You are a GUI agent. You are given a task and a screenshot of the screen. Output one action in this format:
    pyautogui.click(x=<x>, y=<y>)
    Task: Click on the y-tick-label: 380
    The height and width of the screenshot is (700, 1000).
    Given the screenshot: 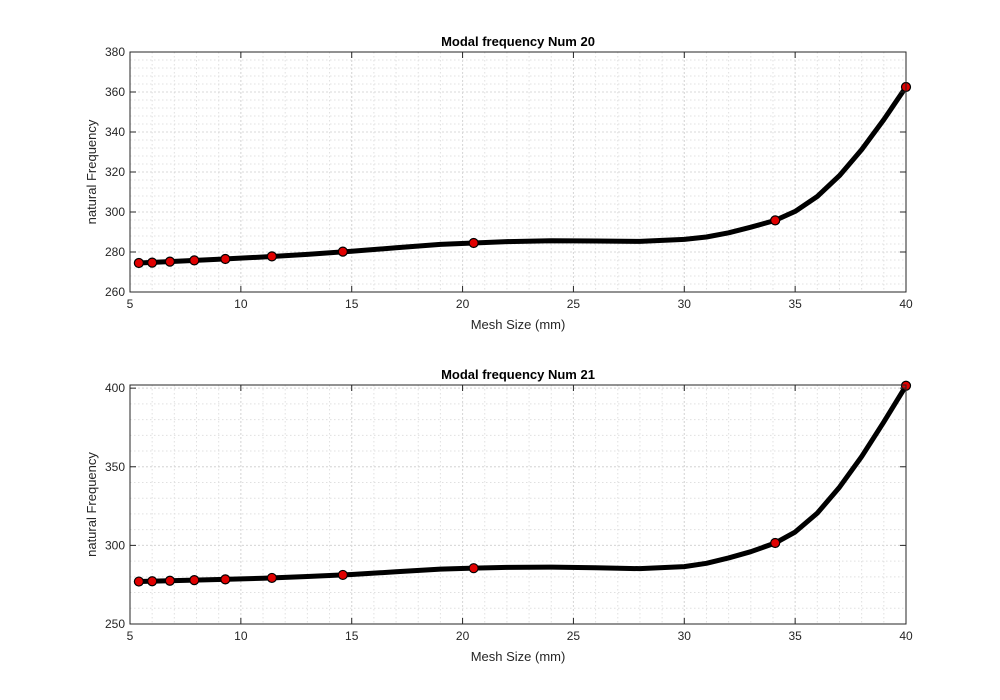 What is the action you would take?
    pyautogui.click(x=115, y=52)
    